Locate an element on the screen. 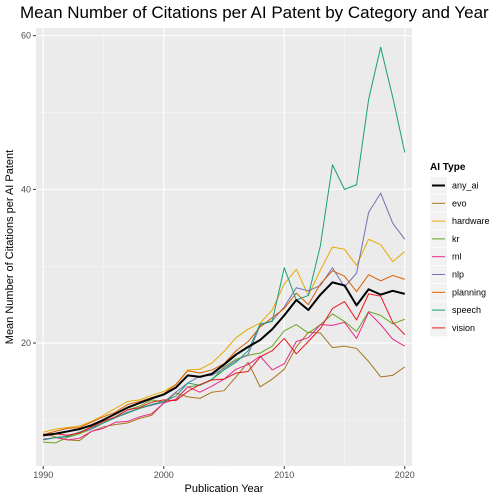 The height and width of the screenshot is (500, 500). legend-item-any_ai: any_ai is located at coordinates (454, 185).